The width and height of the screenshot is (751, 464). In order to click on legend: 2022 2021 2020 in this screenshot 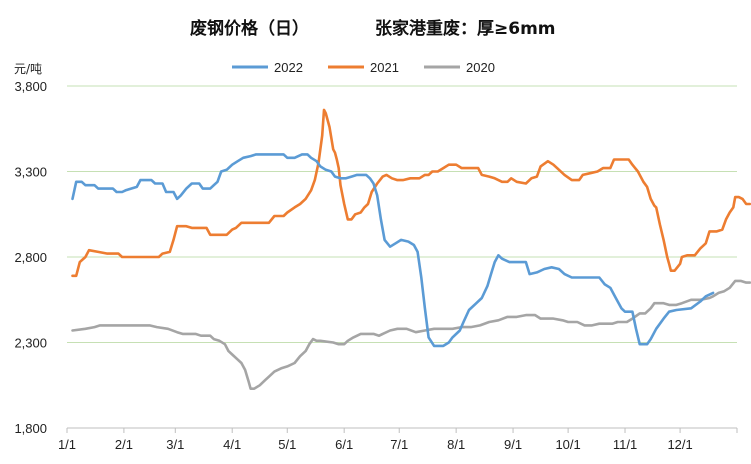, I will do `click(363, 67)`.